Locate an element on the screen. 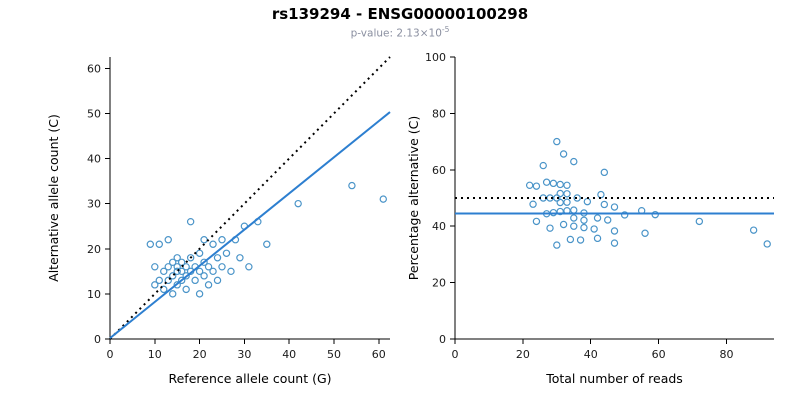 The image size is (800, 400). y-axis-label: Percentage alternative (C) is located at coordinates (413, 197).